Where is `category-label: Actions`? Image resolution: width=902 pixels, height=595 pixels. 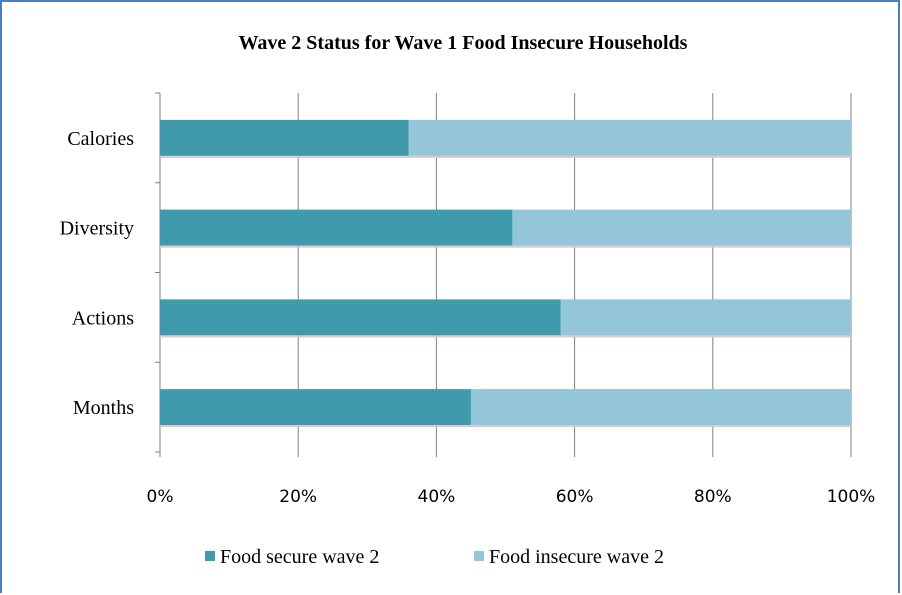
category-label: Actions is located at coordinates (103, 318).